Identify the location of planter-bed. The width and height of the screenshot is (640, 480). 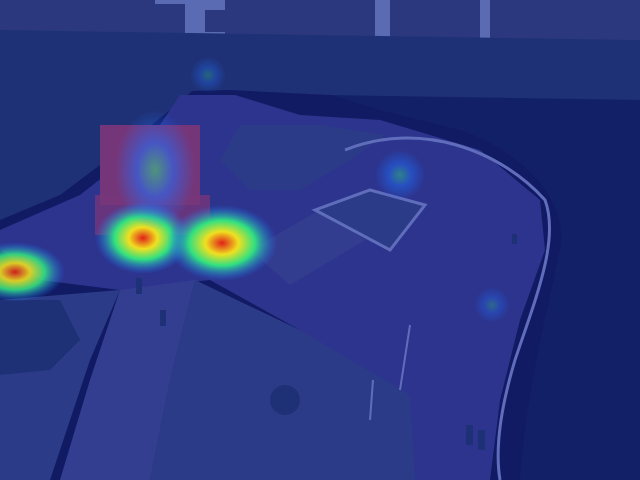
(369, 220).